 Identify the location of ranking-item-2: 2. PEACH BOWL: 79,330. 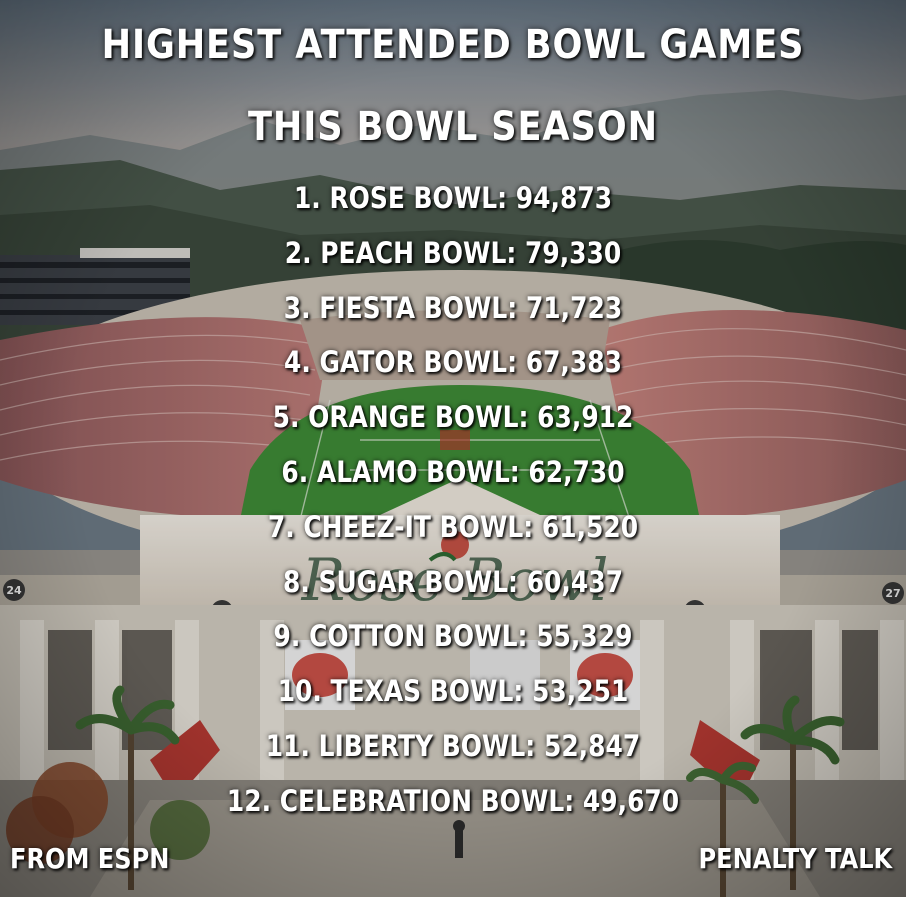
(453, 252).